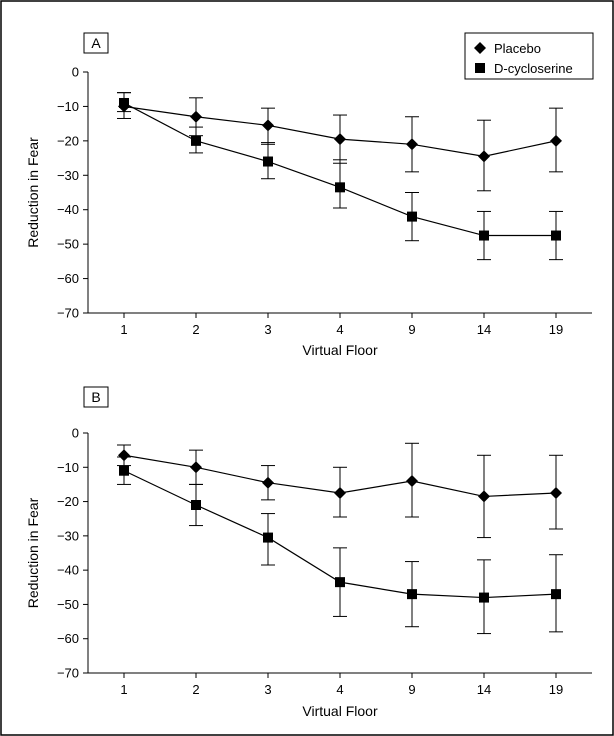  I want to click on legend: Placebo D-cycloserine, so click(529, 56).